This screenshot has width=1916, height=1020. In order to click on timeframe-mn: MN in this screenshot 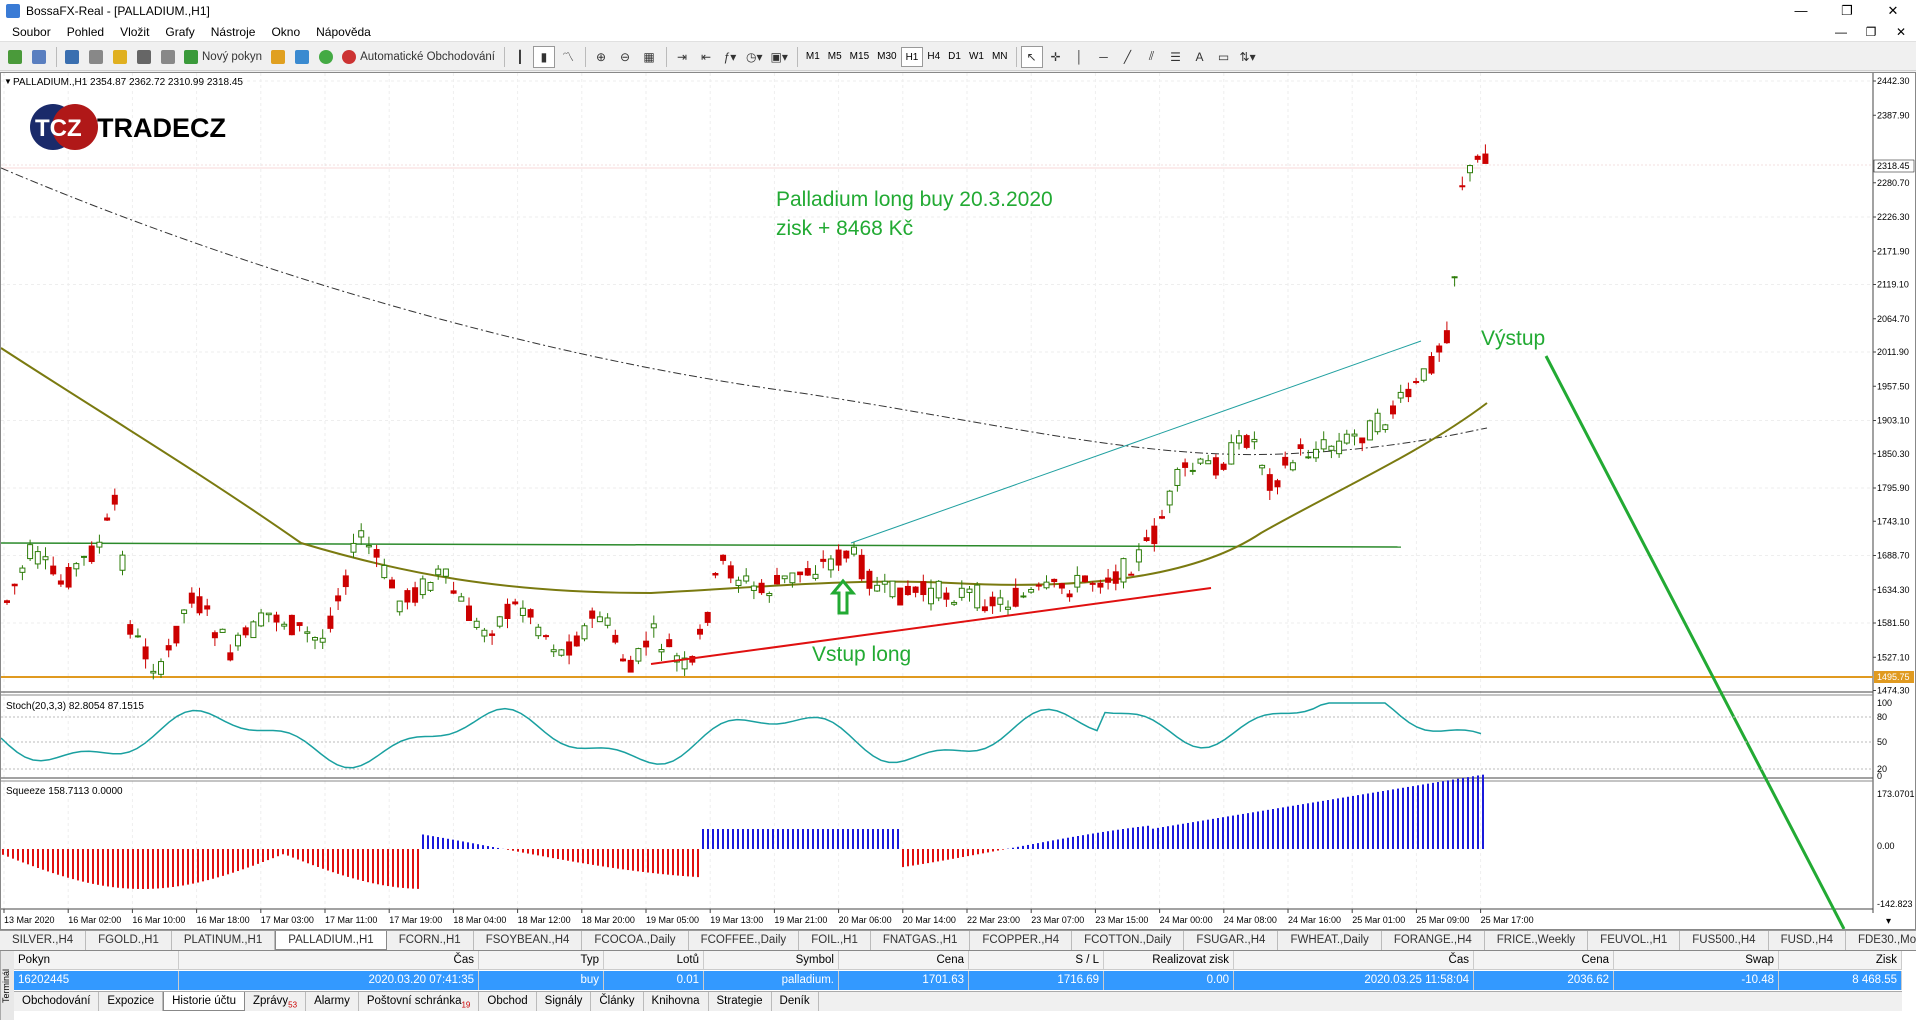, I will do `click(999, 56)`.